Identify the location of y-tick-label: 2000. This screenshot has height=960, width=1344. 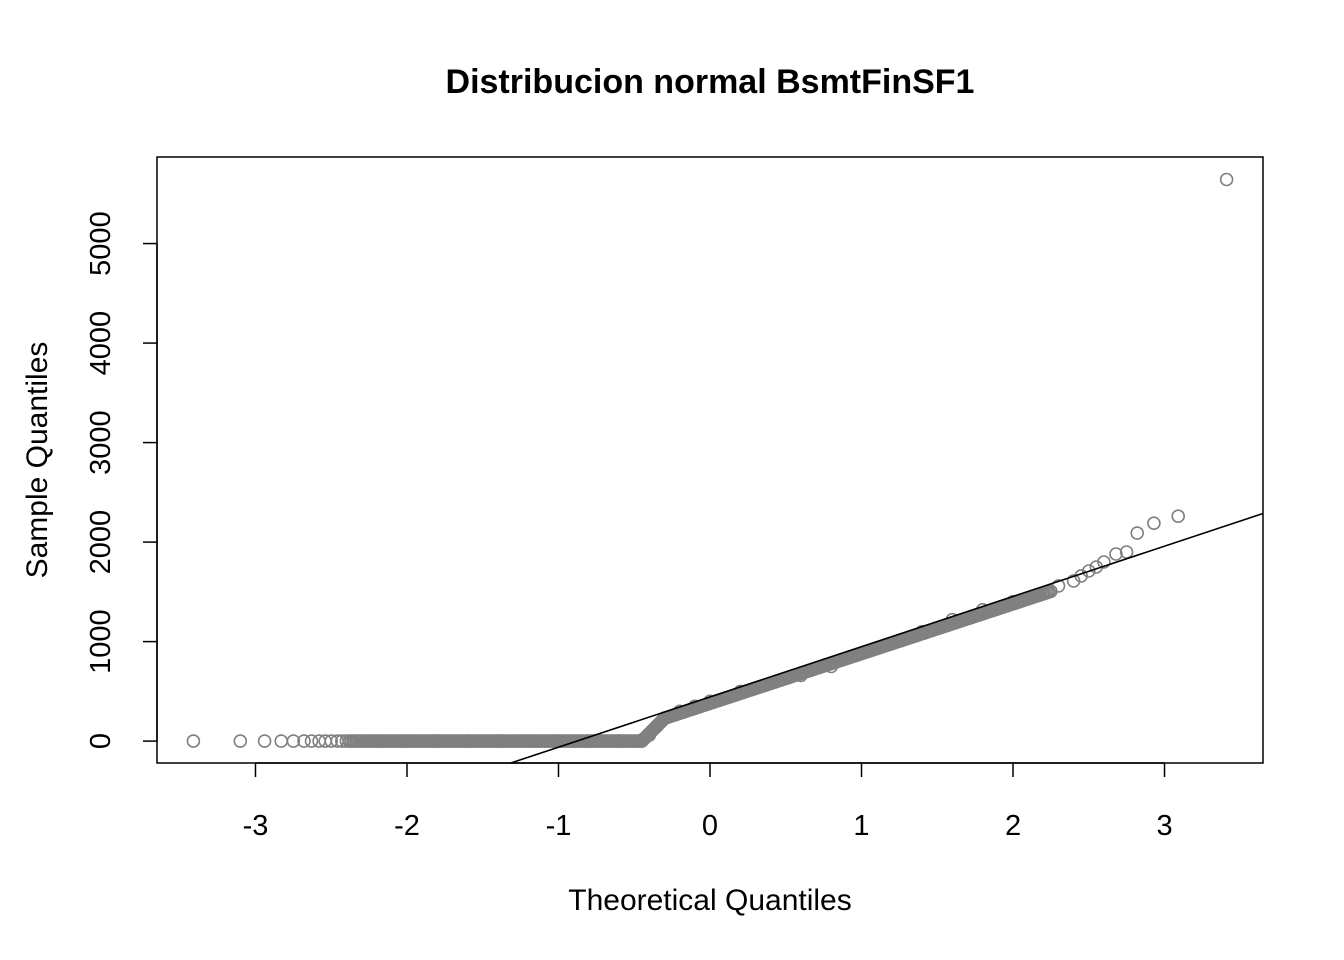
(101, 542).